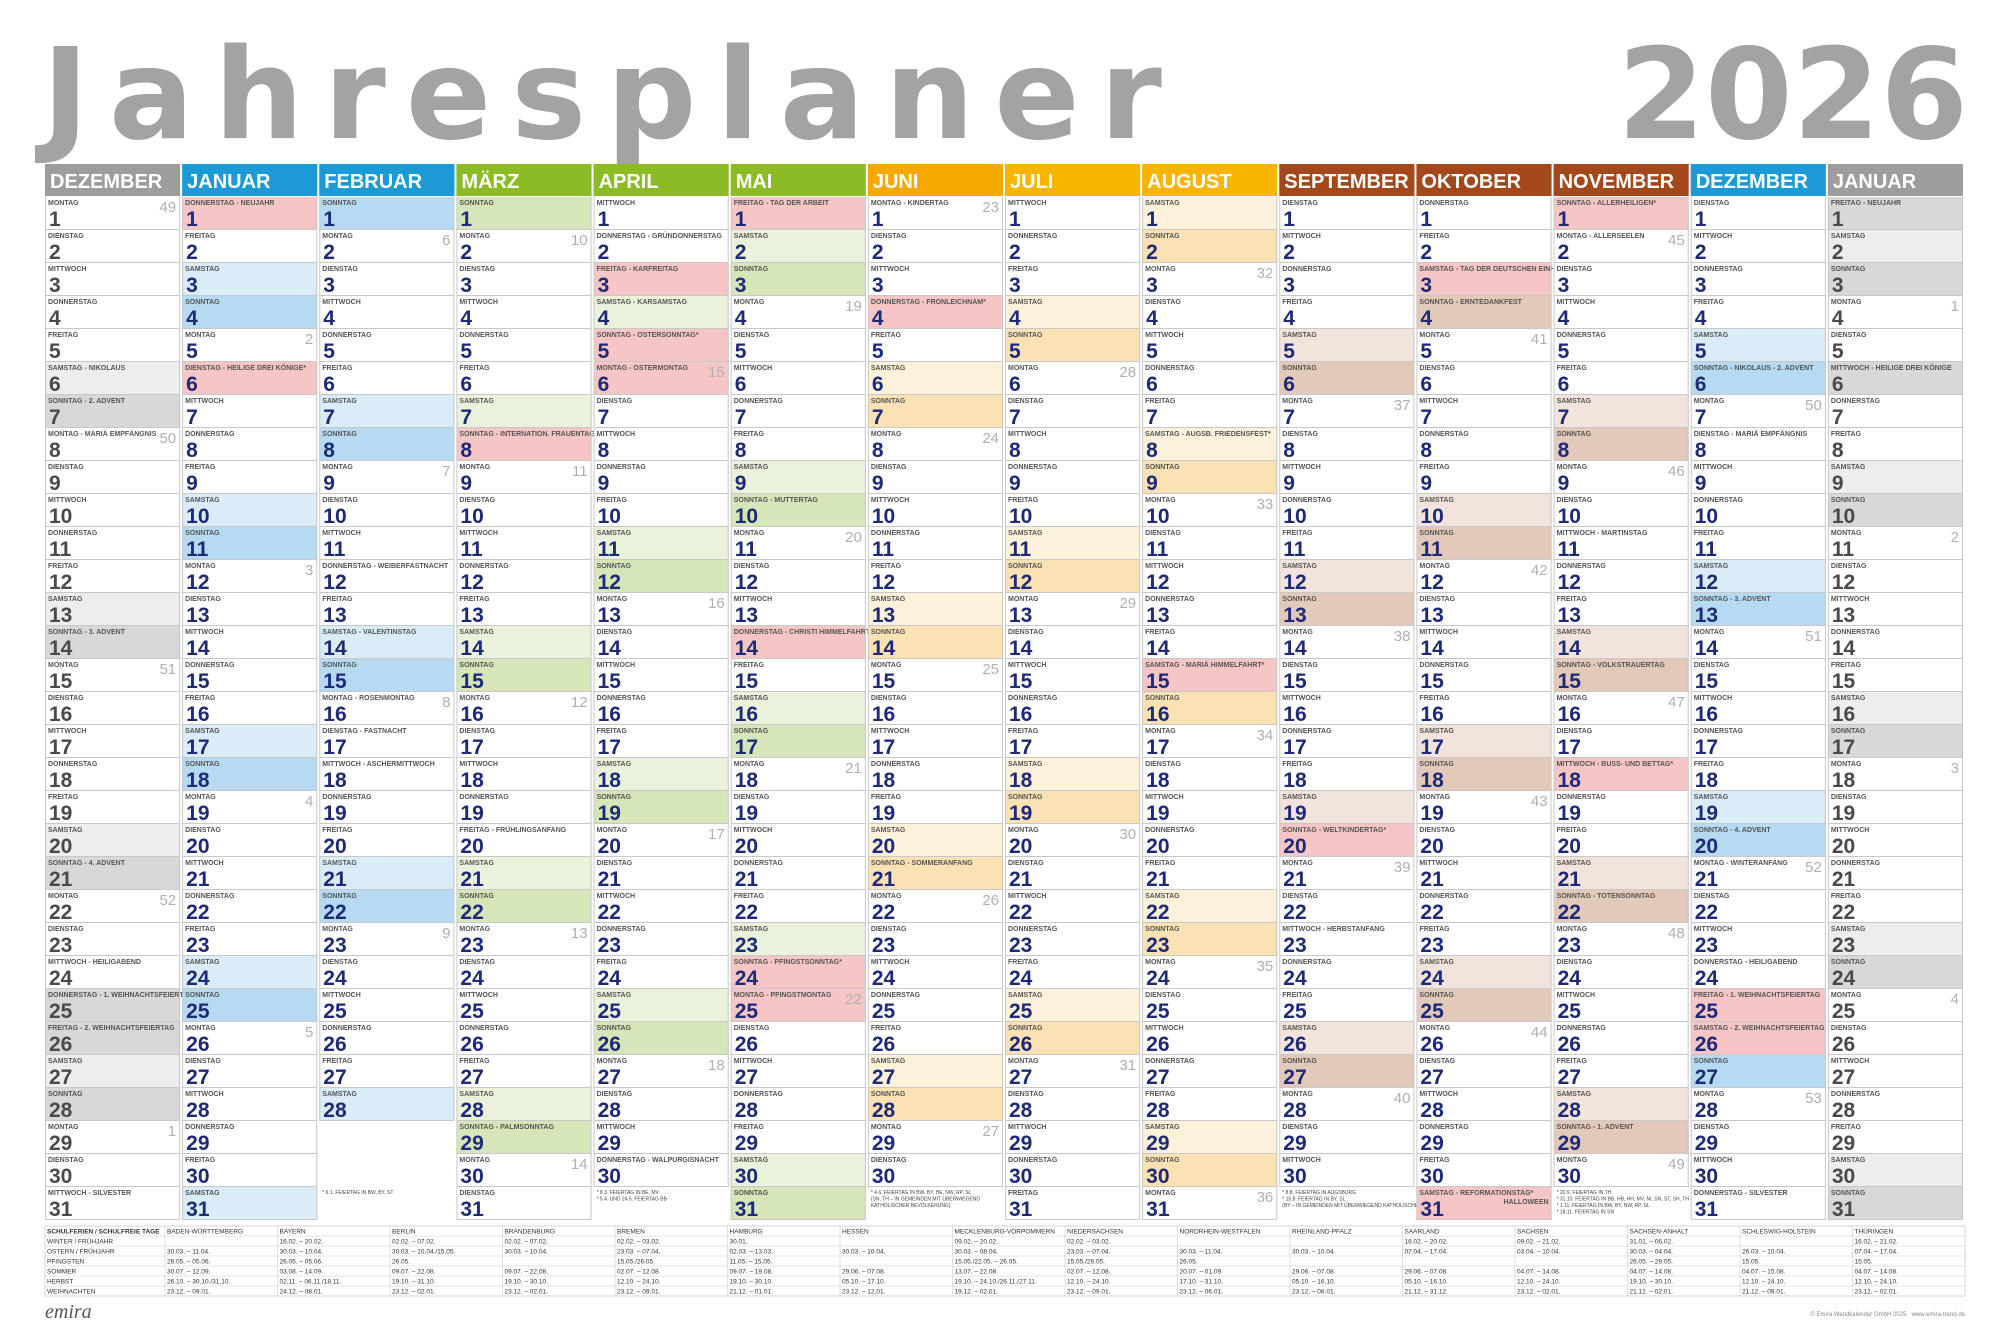 The height and width of the screenshot is (1328, 2000). I want to click on state-name: NIEDERSACHSEN, so click(1095, 1232).